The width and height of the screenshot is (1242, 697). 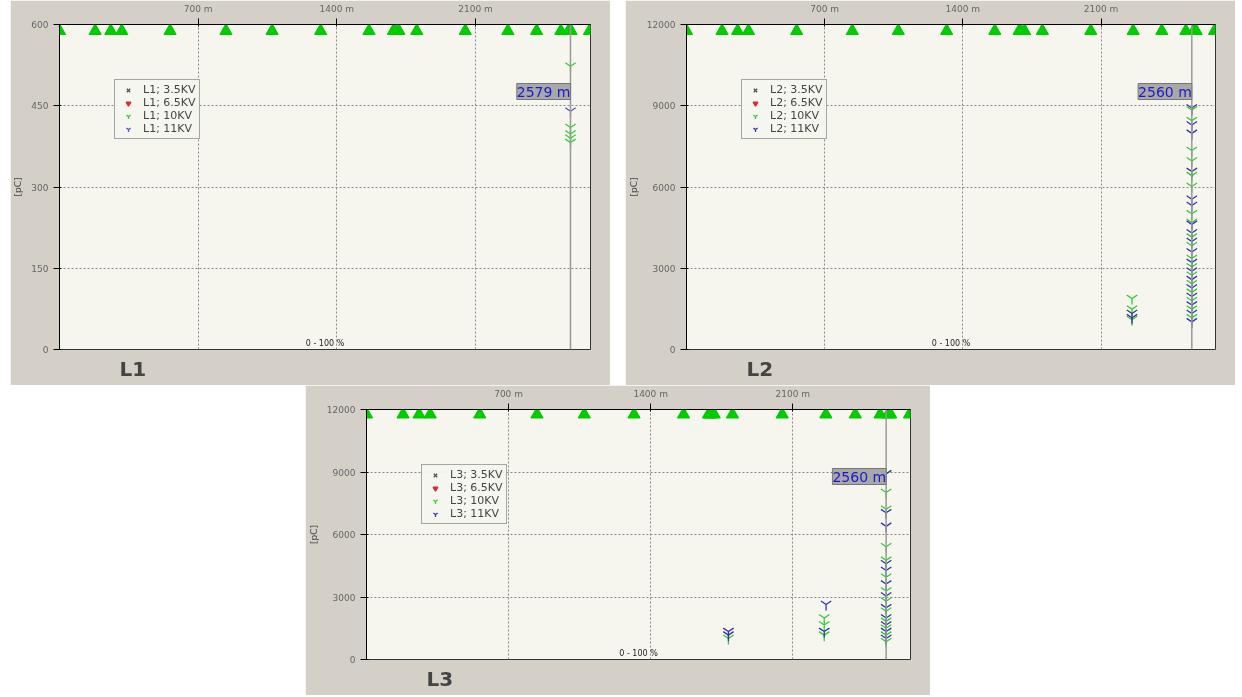 What do you see at coordinates (40, 106) in the screenshot?
I see `y-tick-label: 450` at bounding box center [40, 106].